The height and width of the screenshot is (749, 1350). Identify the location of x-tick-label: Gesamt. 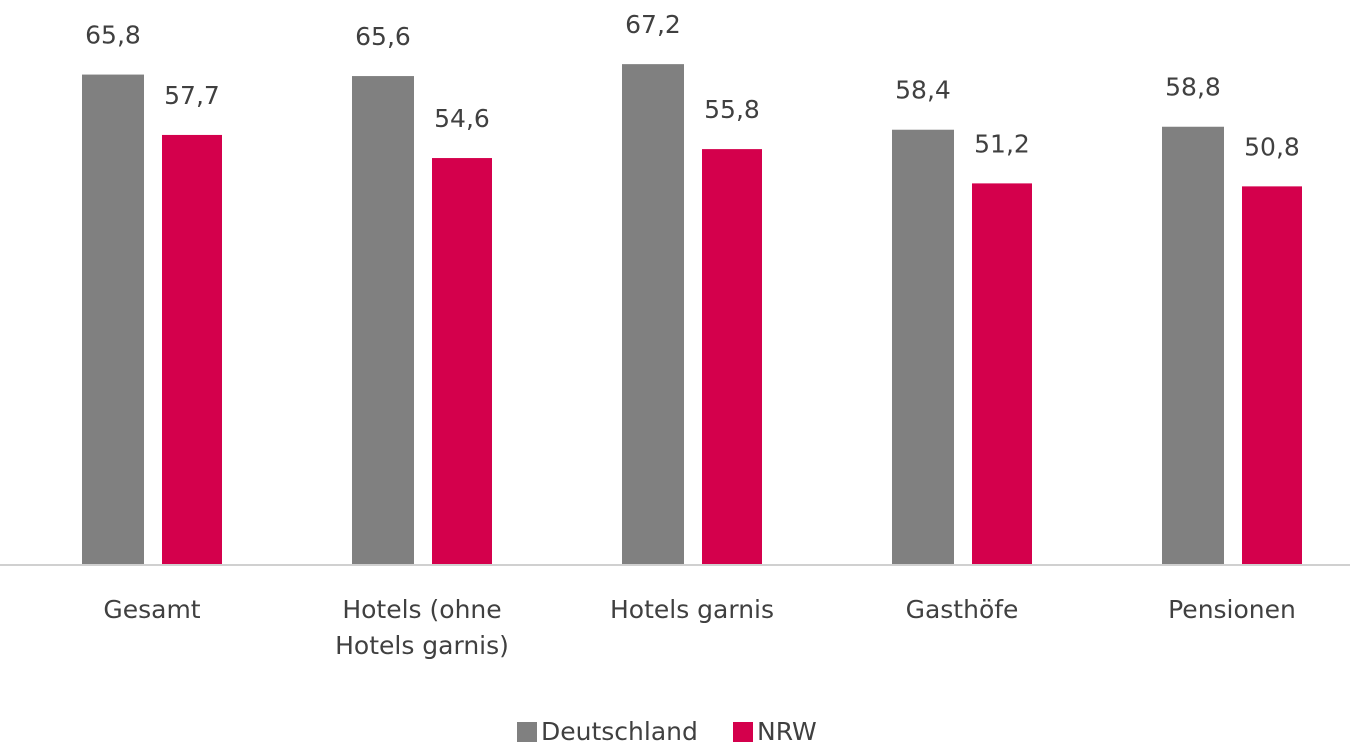
(152, 609).